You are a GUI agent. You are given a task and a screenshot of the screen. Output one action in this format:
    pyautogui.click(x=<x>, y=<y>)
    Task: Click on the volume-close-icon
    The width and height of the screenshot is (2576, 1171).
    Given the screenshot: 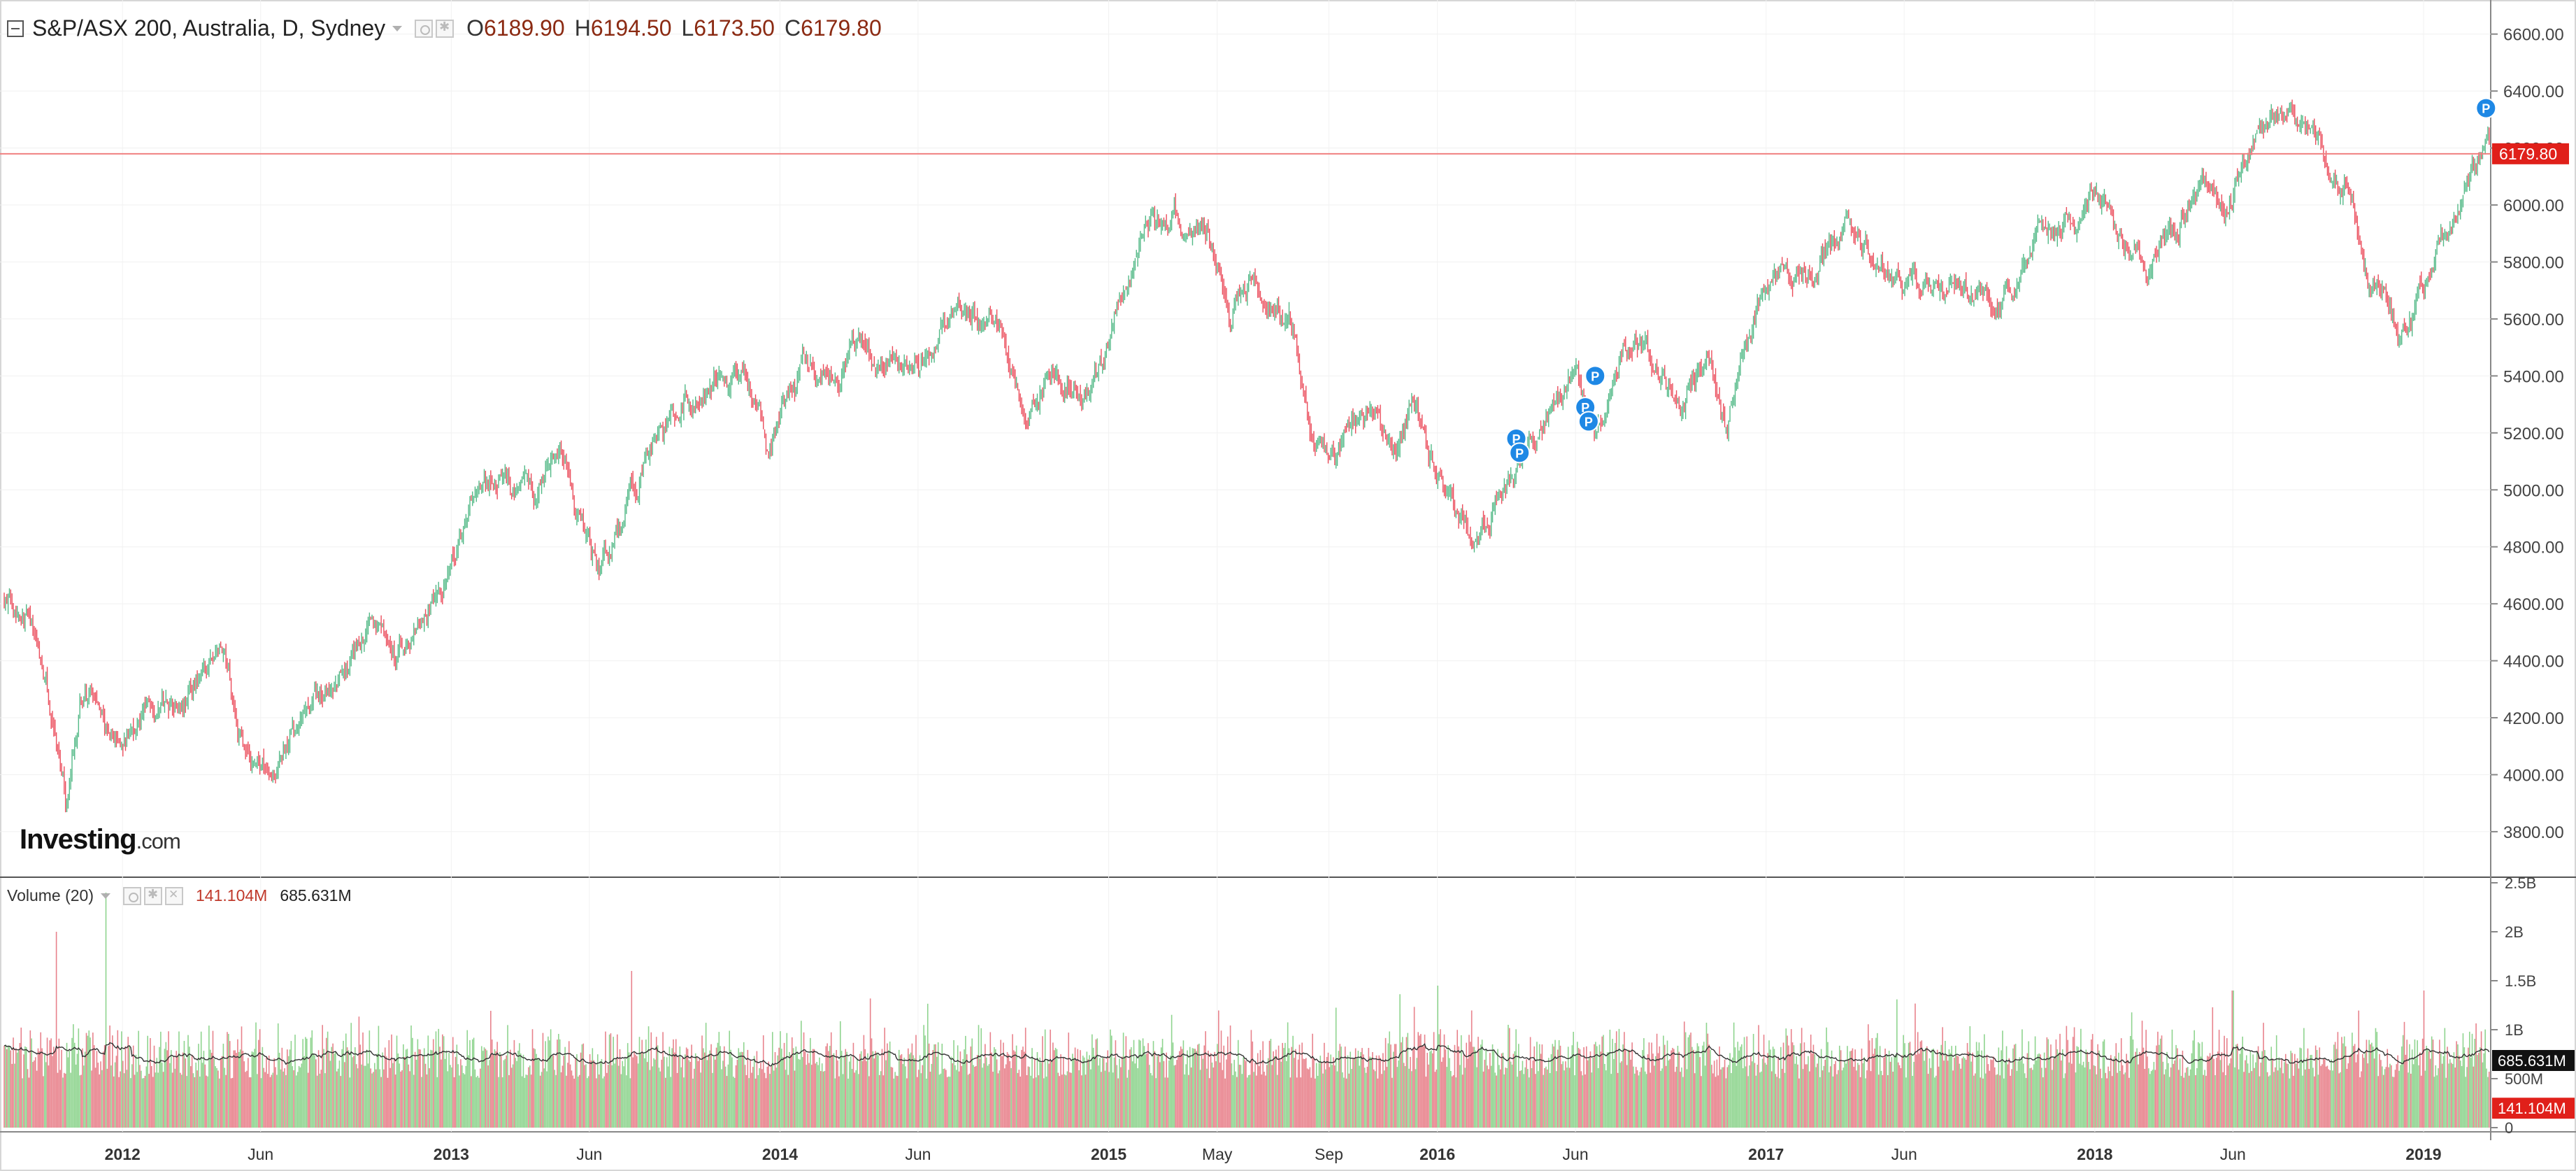 What is the action you would take?
    pyautogui.click(x=174, y=895)
    